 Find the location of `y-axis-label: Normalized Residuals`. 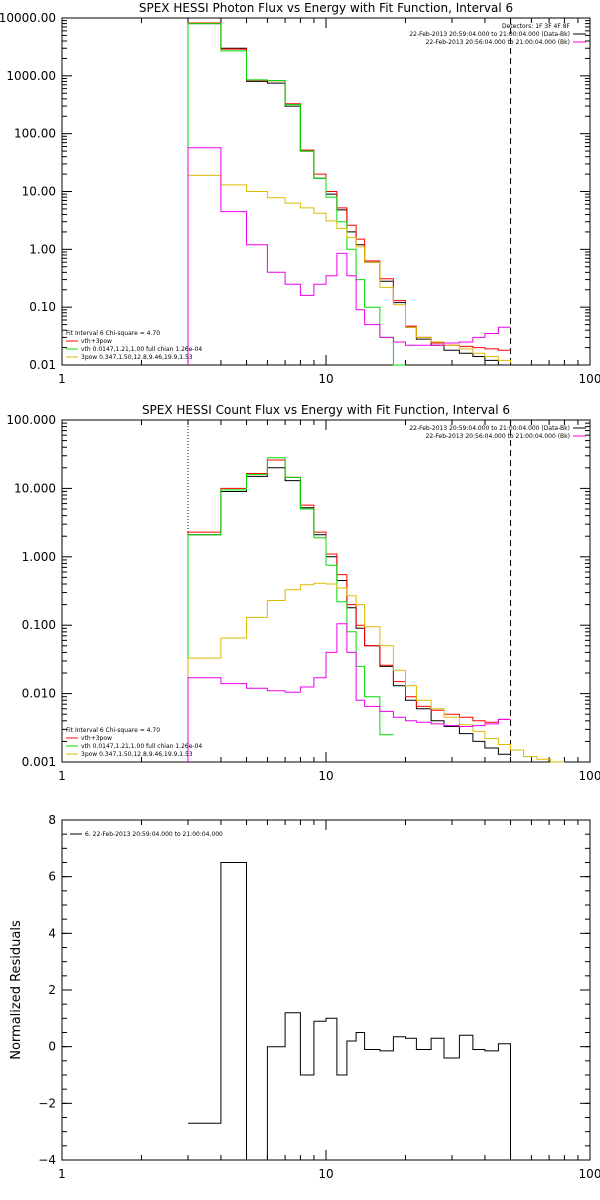

y-axis-label: Normalized Residuals is located at coordinates (16, 990).